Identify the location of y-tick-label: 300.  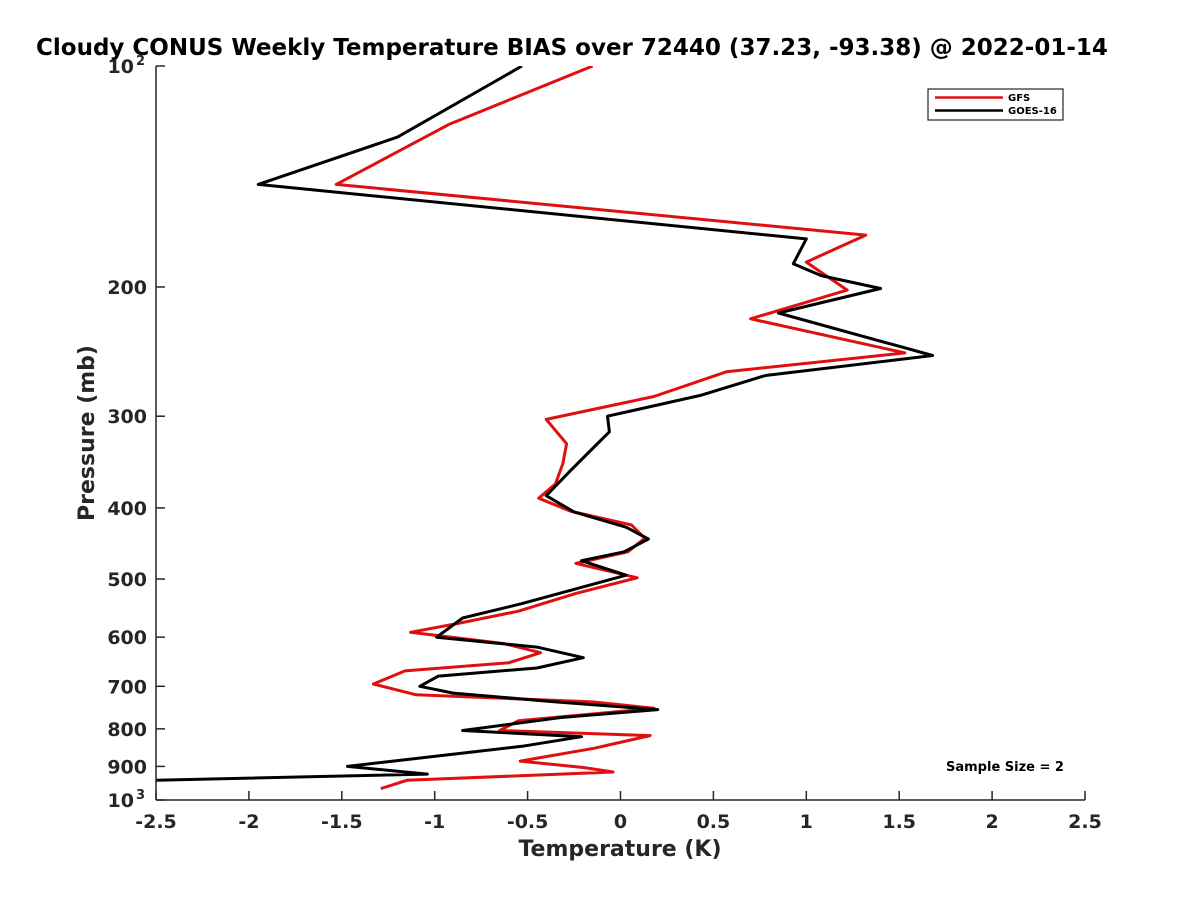
(127, 417).